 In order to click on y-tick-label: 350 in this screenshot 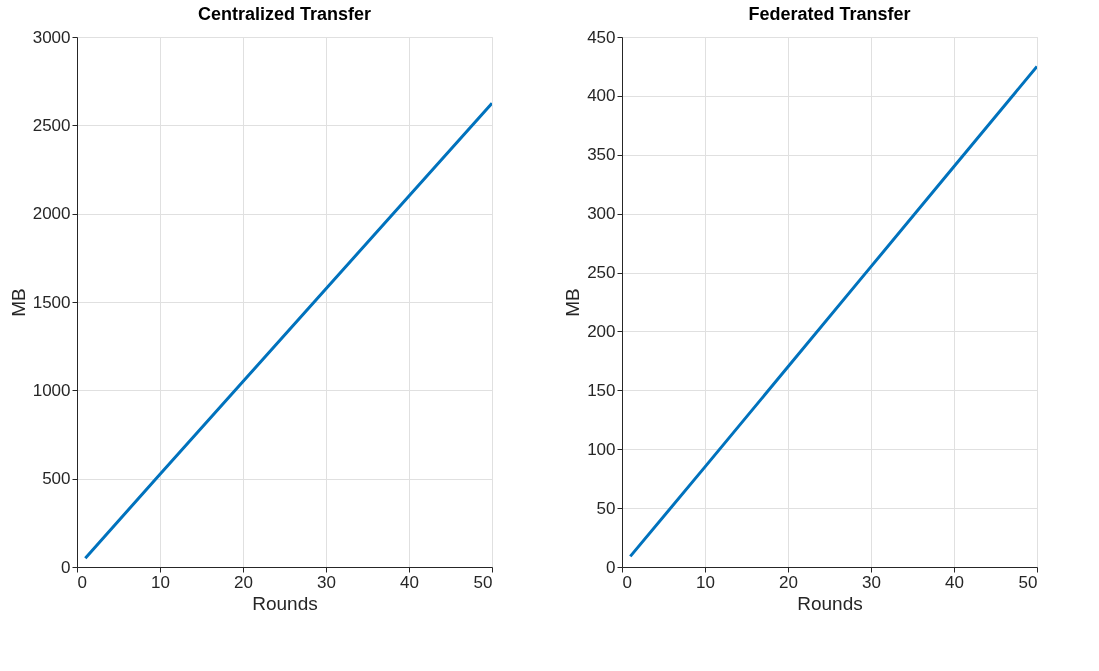, I will do `click(601, 155)`.